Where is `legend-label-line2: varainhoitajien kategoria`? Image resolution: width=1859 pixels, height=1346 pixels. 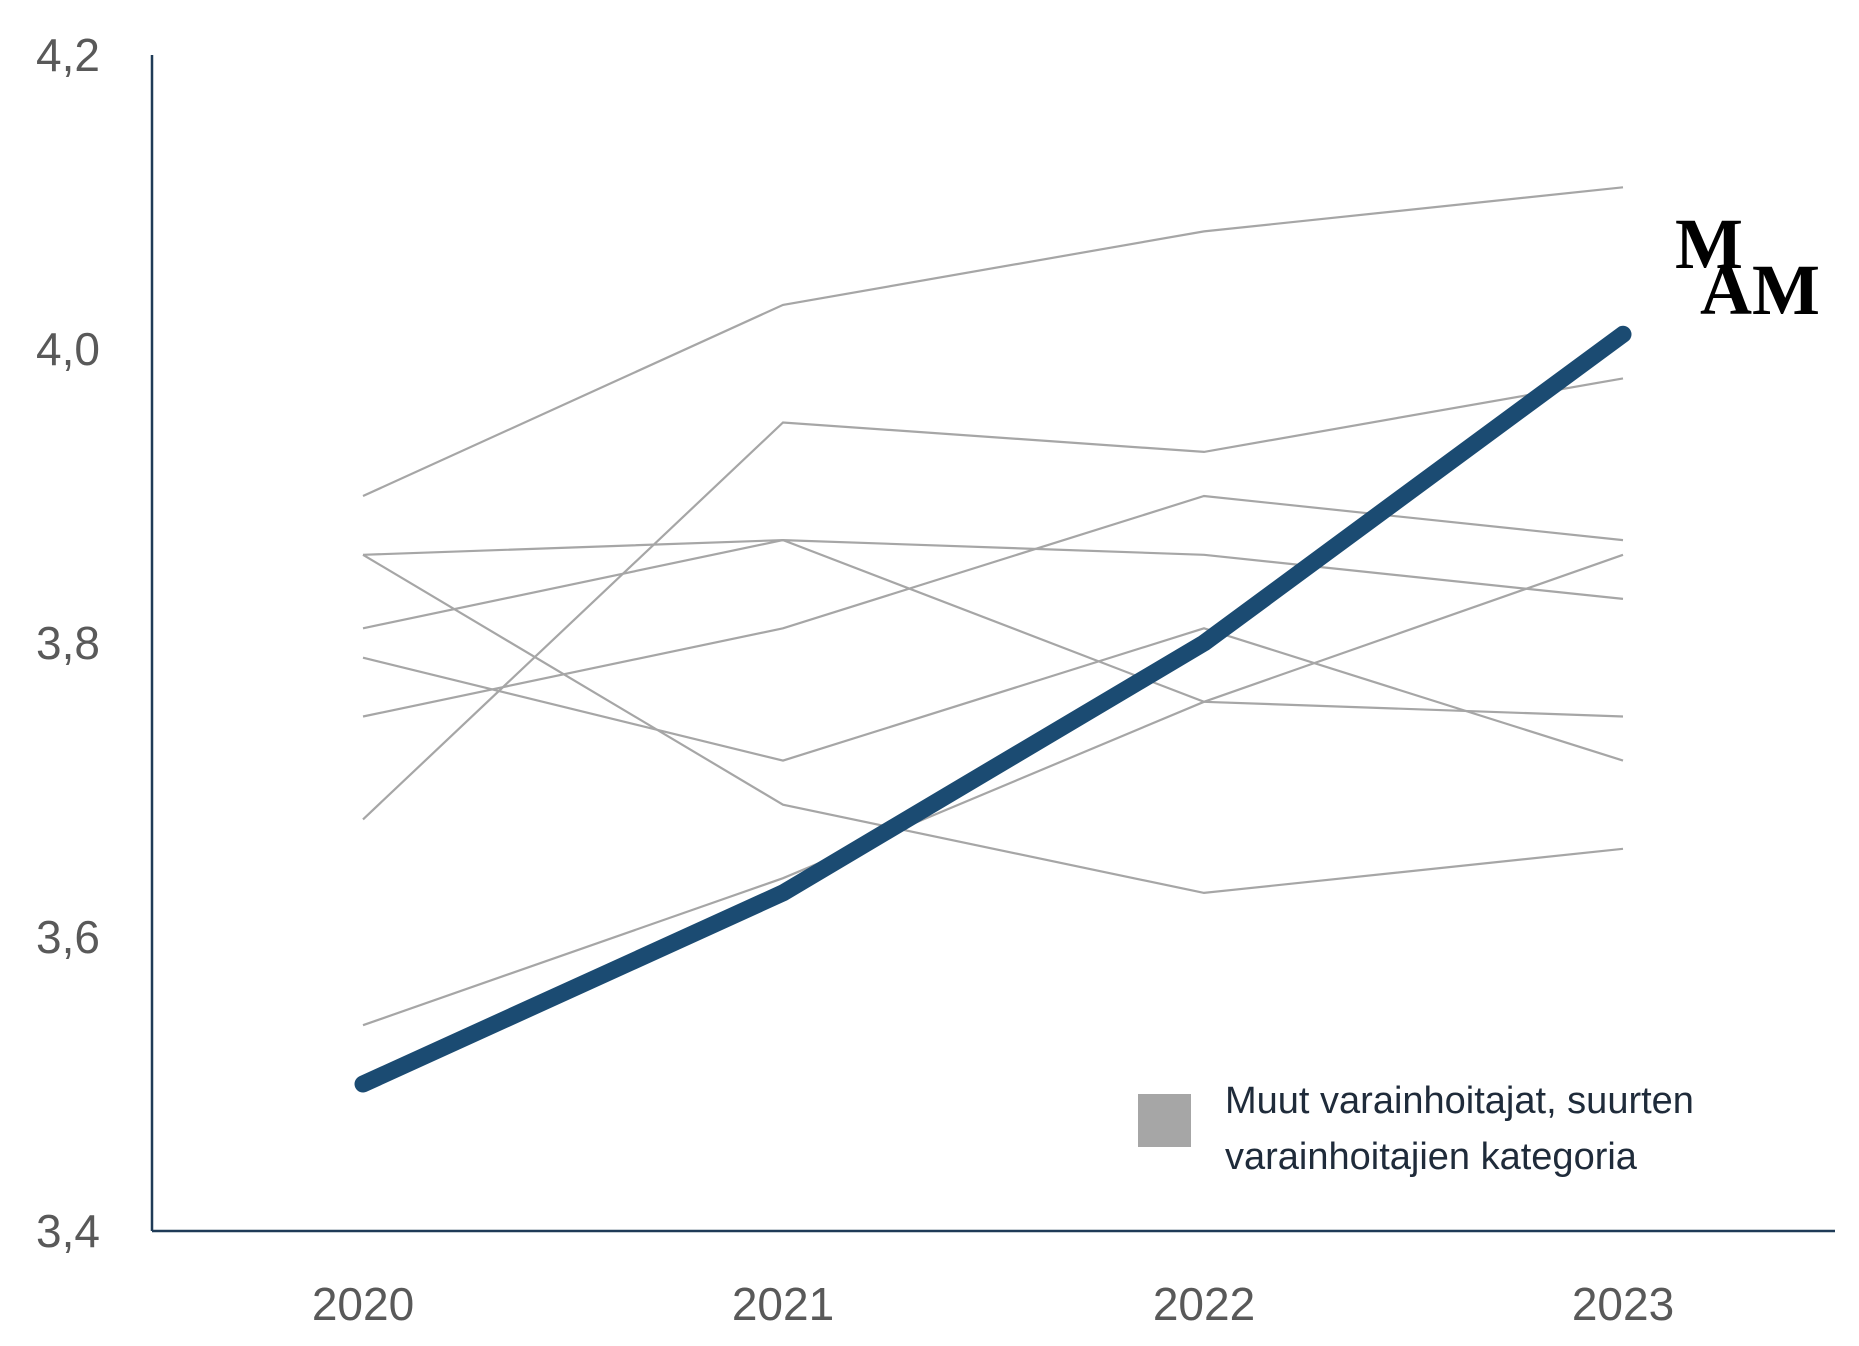
legend-label-line2: varainhoitajien kategoria is located at coordinates (1431, 1157).